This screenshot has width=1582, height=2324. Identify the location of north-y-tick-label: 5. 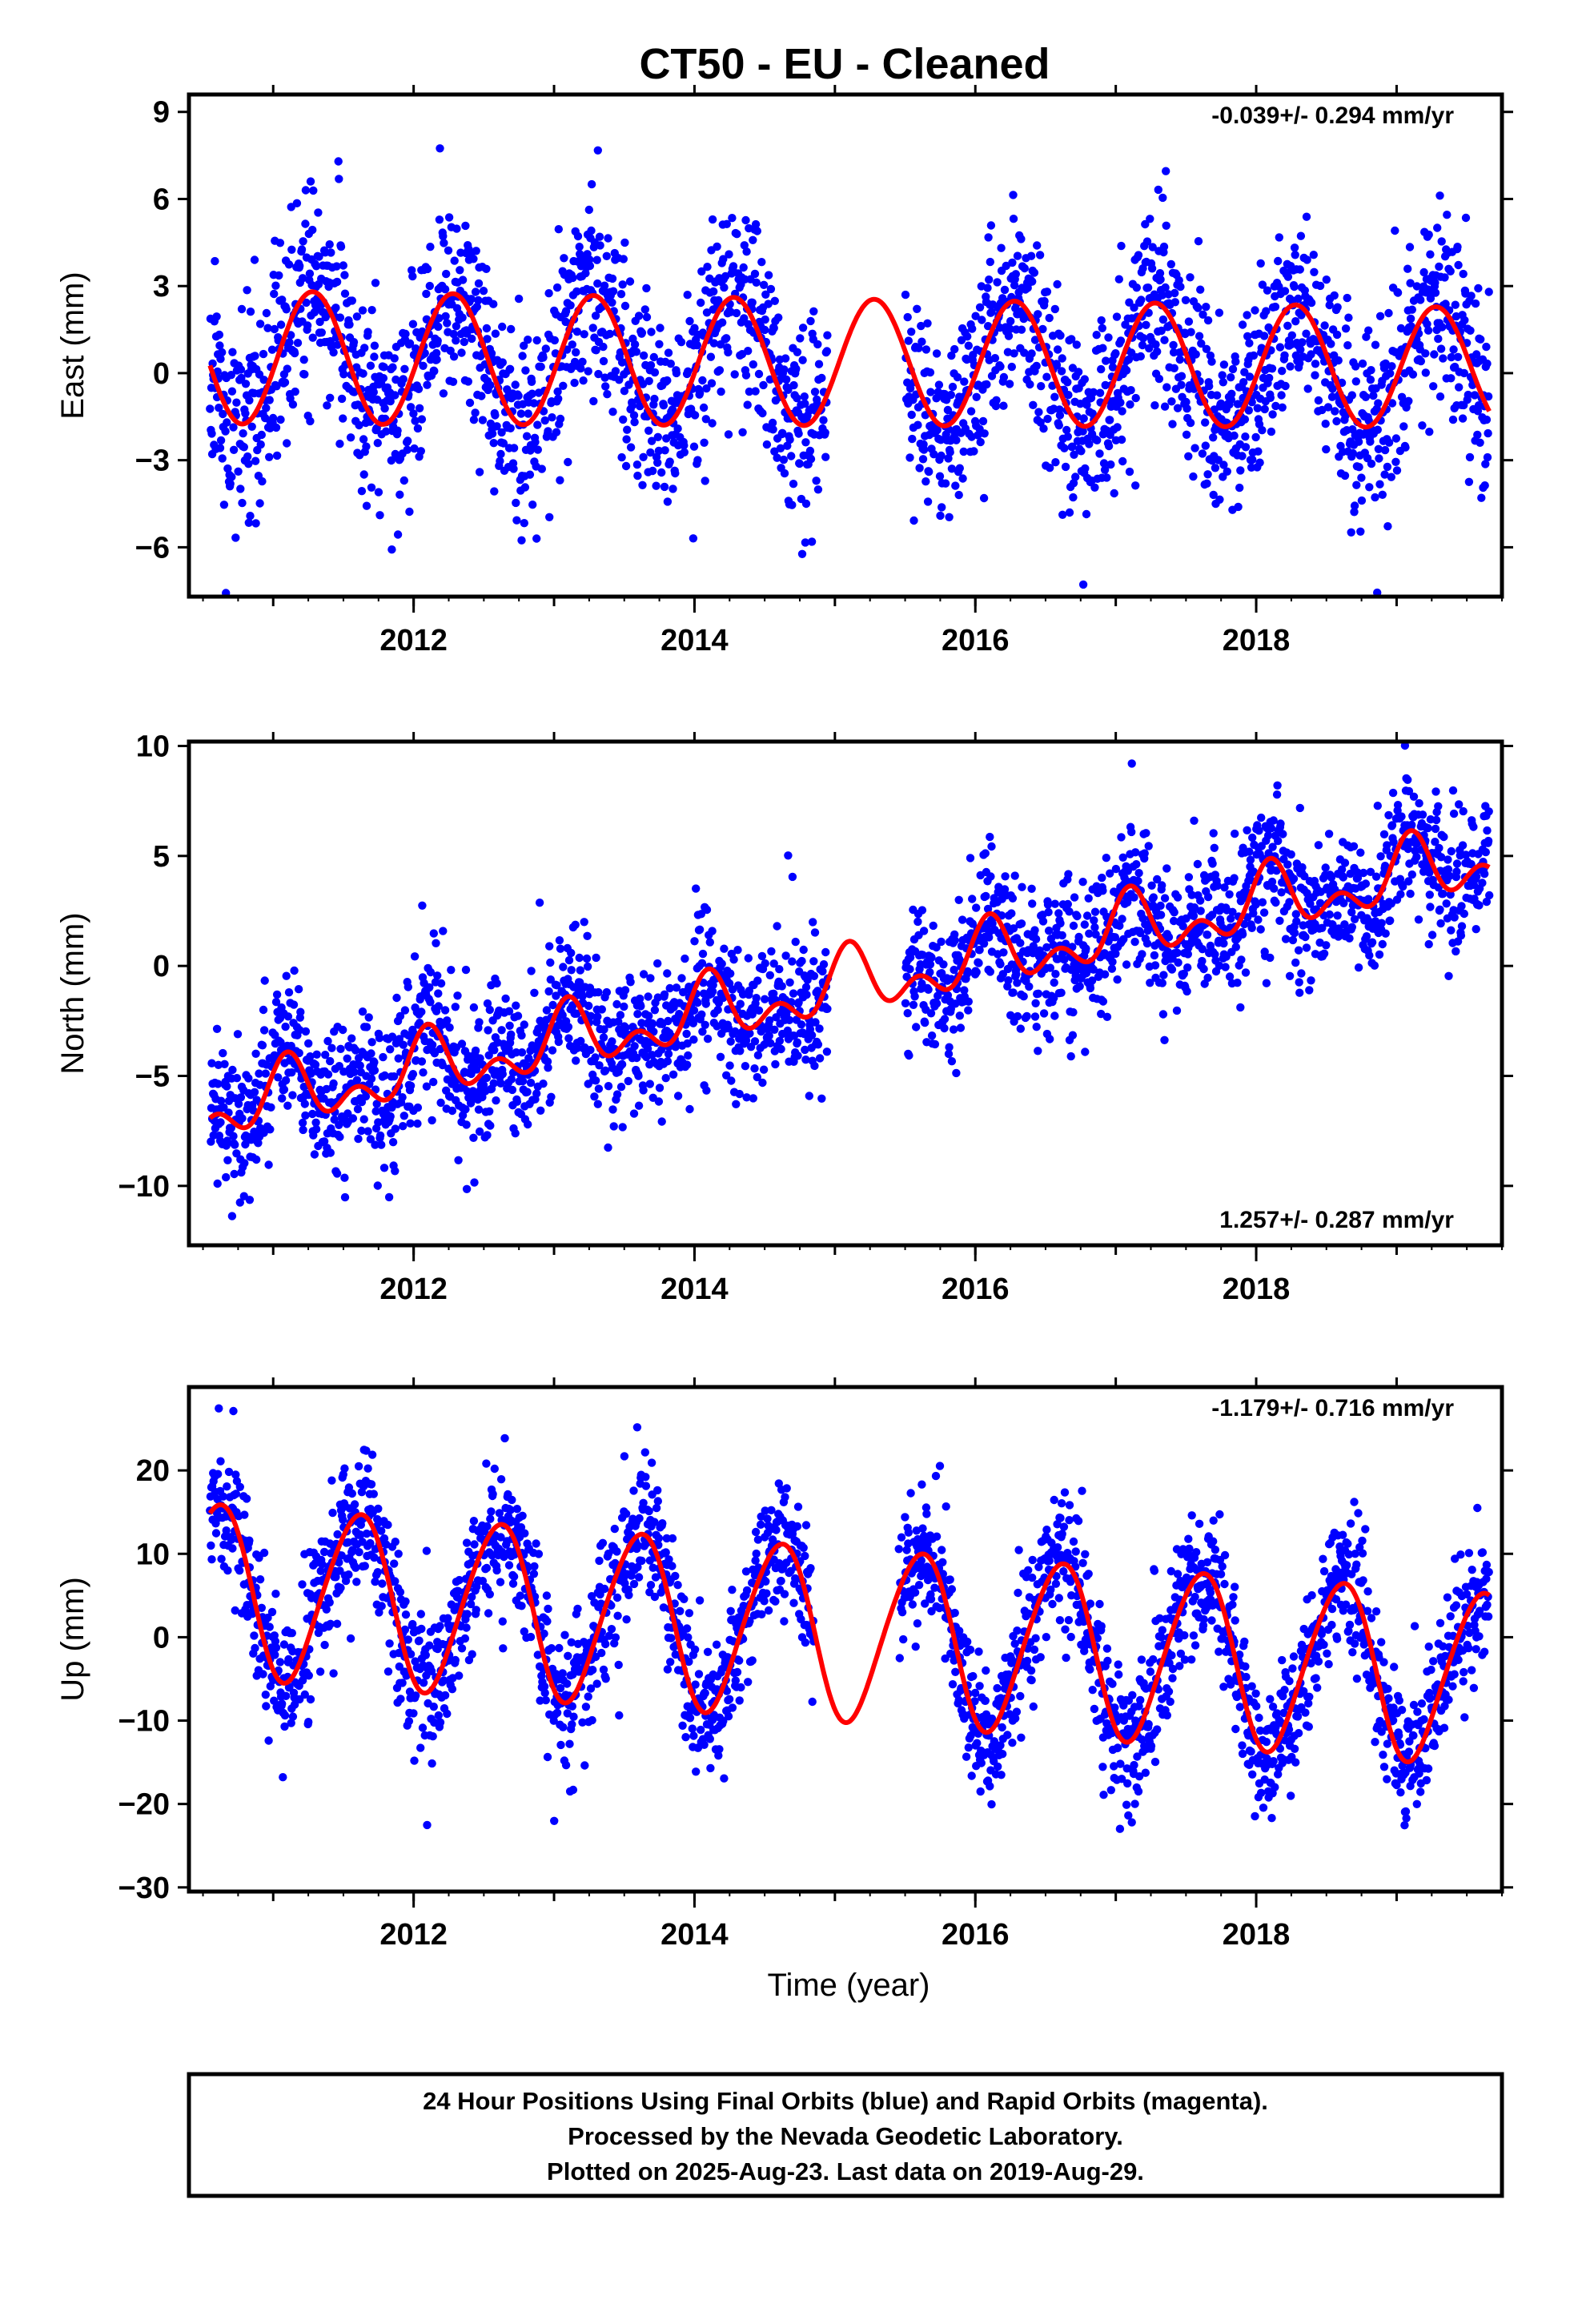
(161, 857).